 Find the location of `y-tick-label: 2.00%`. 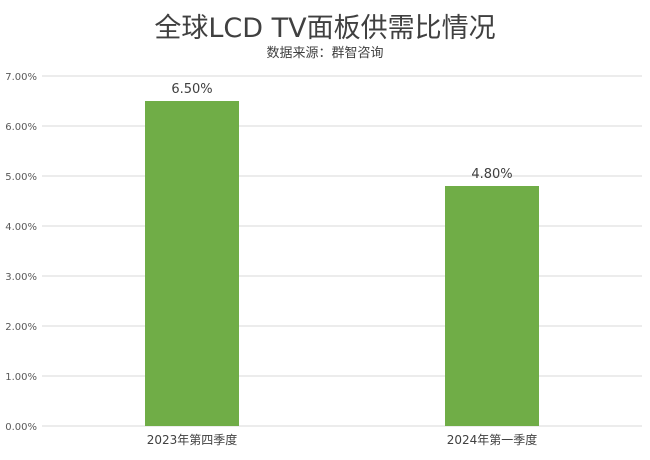

y-tick-label: 2.00% is located at coordinates (21, 327).